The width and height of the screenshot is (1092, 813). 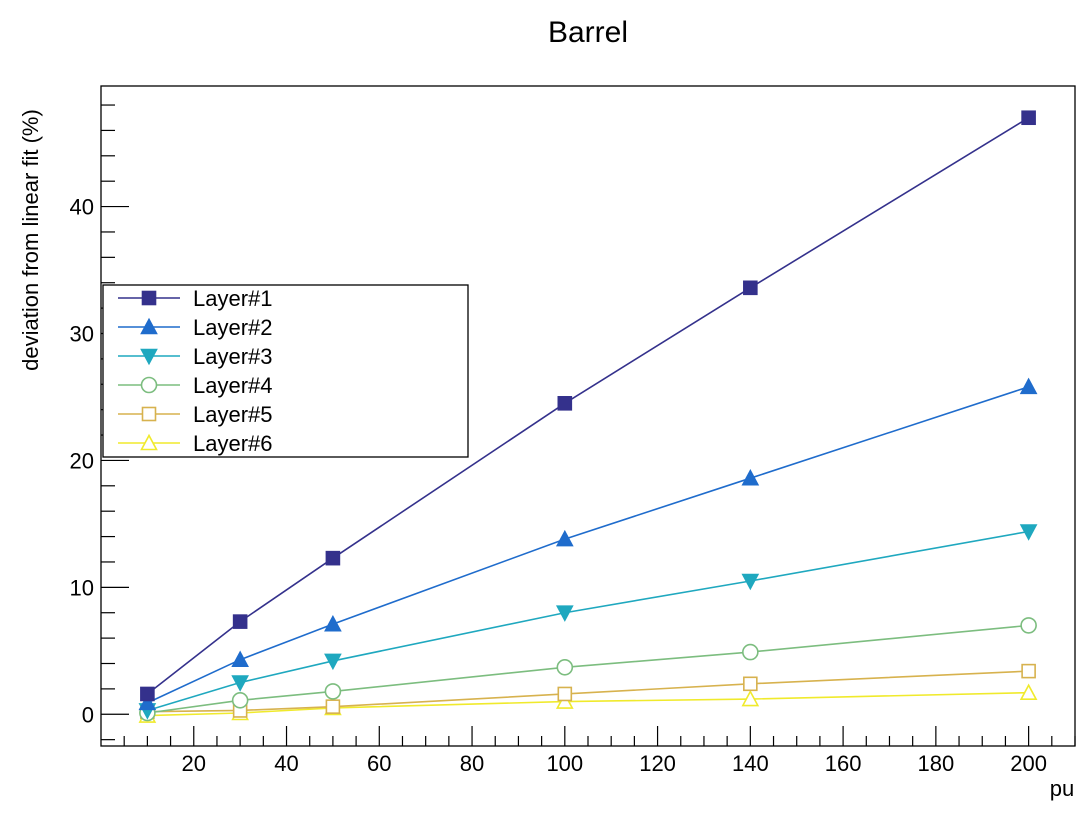 I want to click on x-tick-label: 120, so click(x=657, y=763).